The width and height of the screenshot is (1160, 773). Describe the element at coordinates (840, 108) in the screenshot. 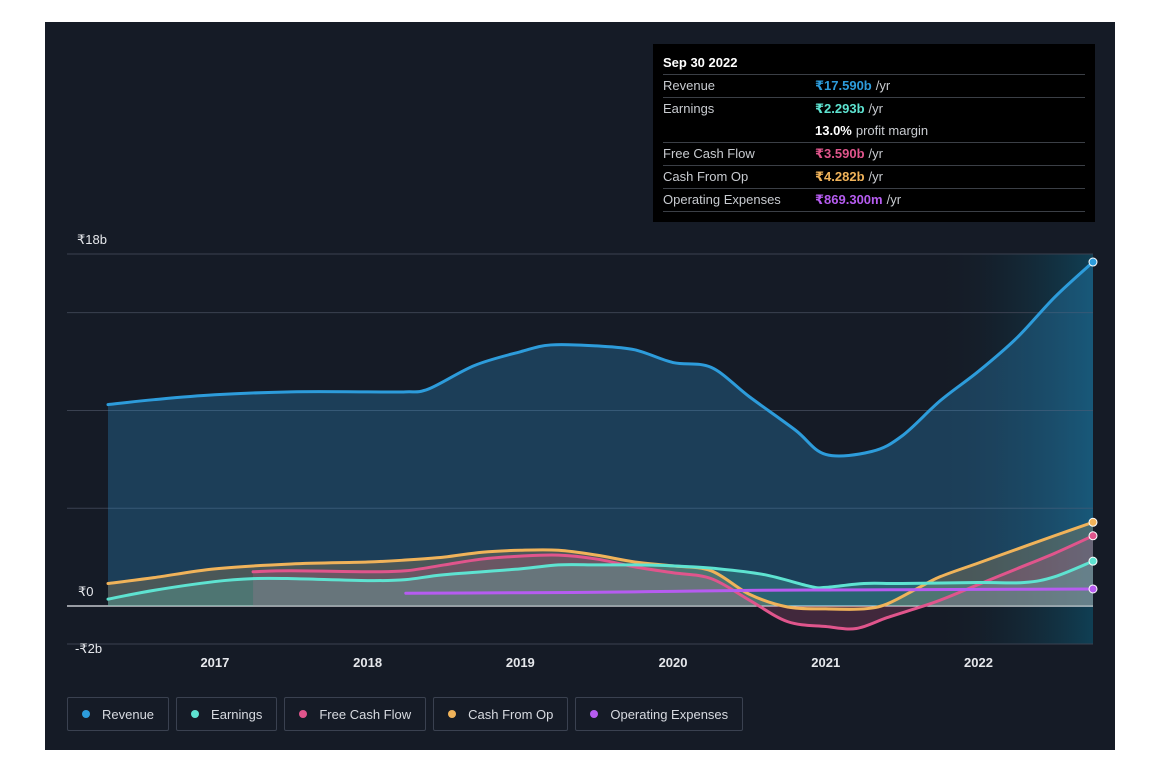

I see `tooltip-value: ₹2.293b` at that location.